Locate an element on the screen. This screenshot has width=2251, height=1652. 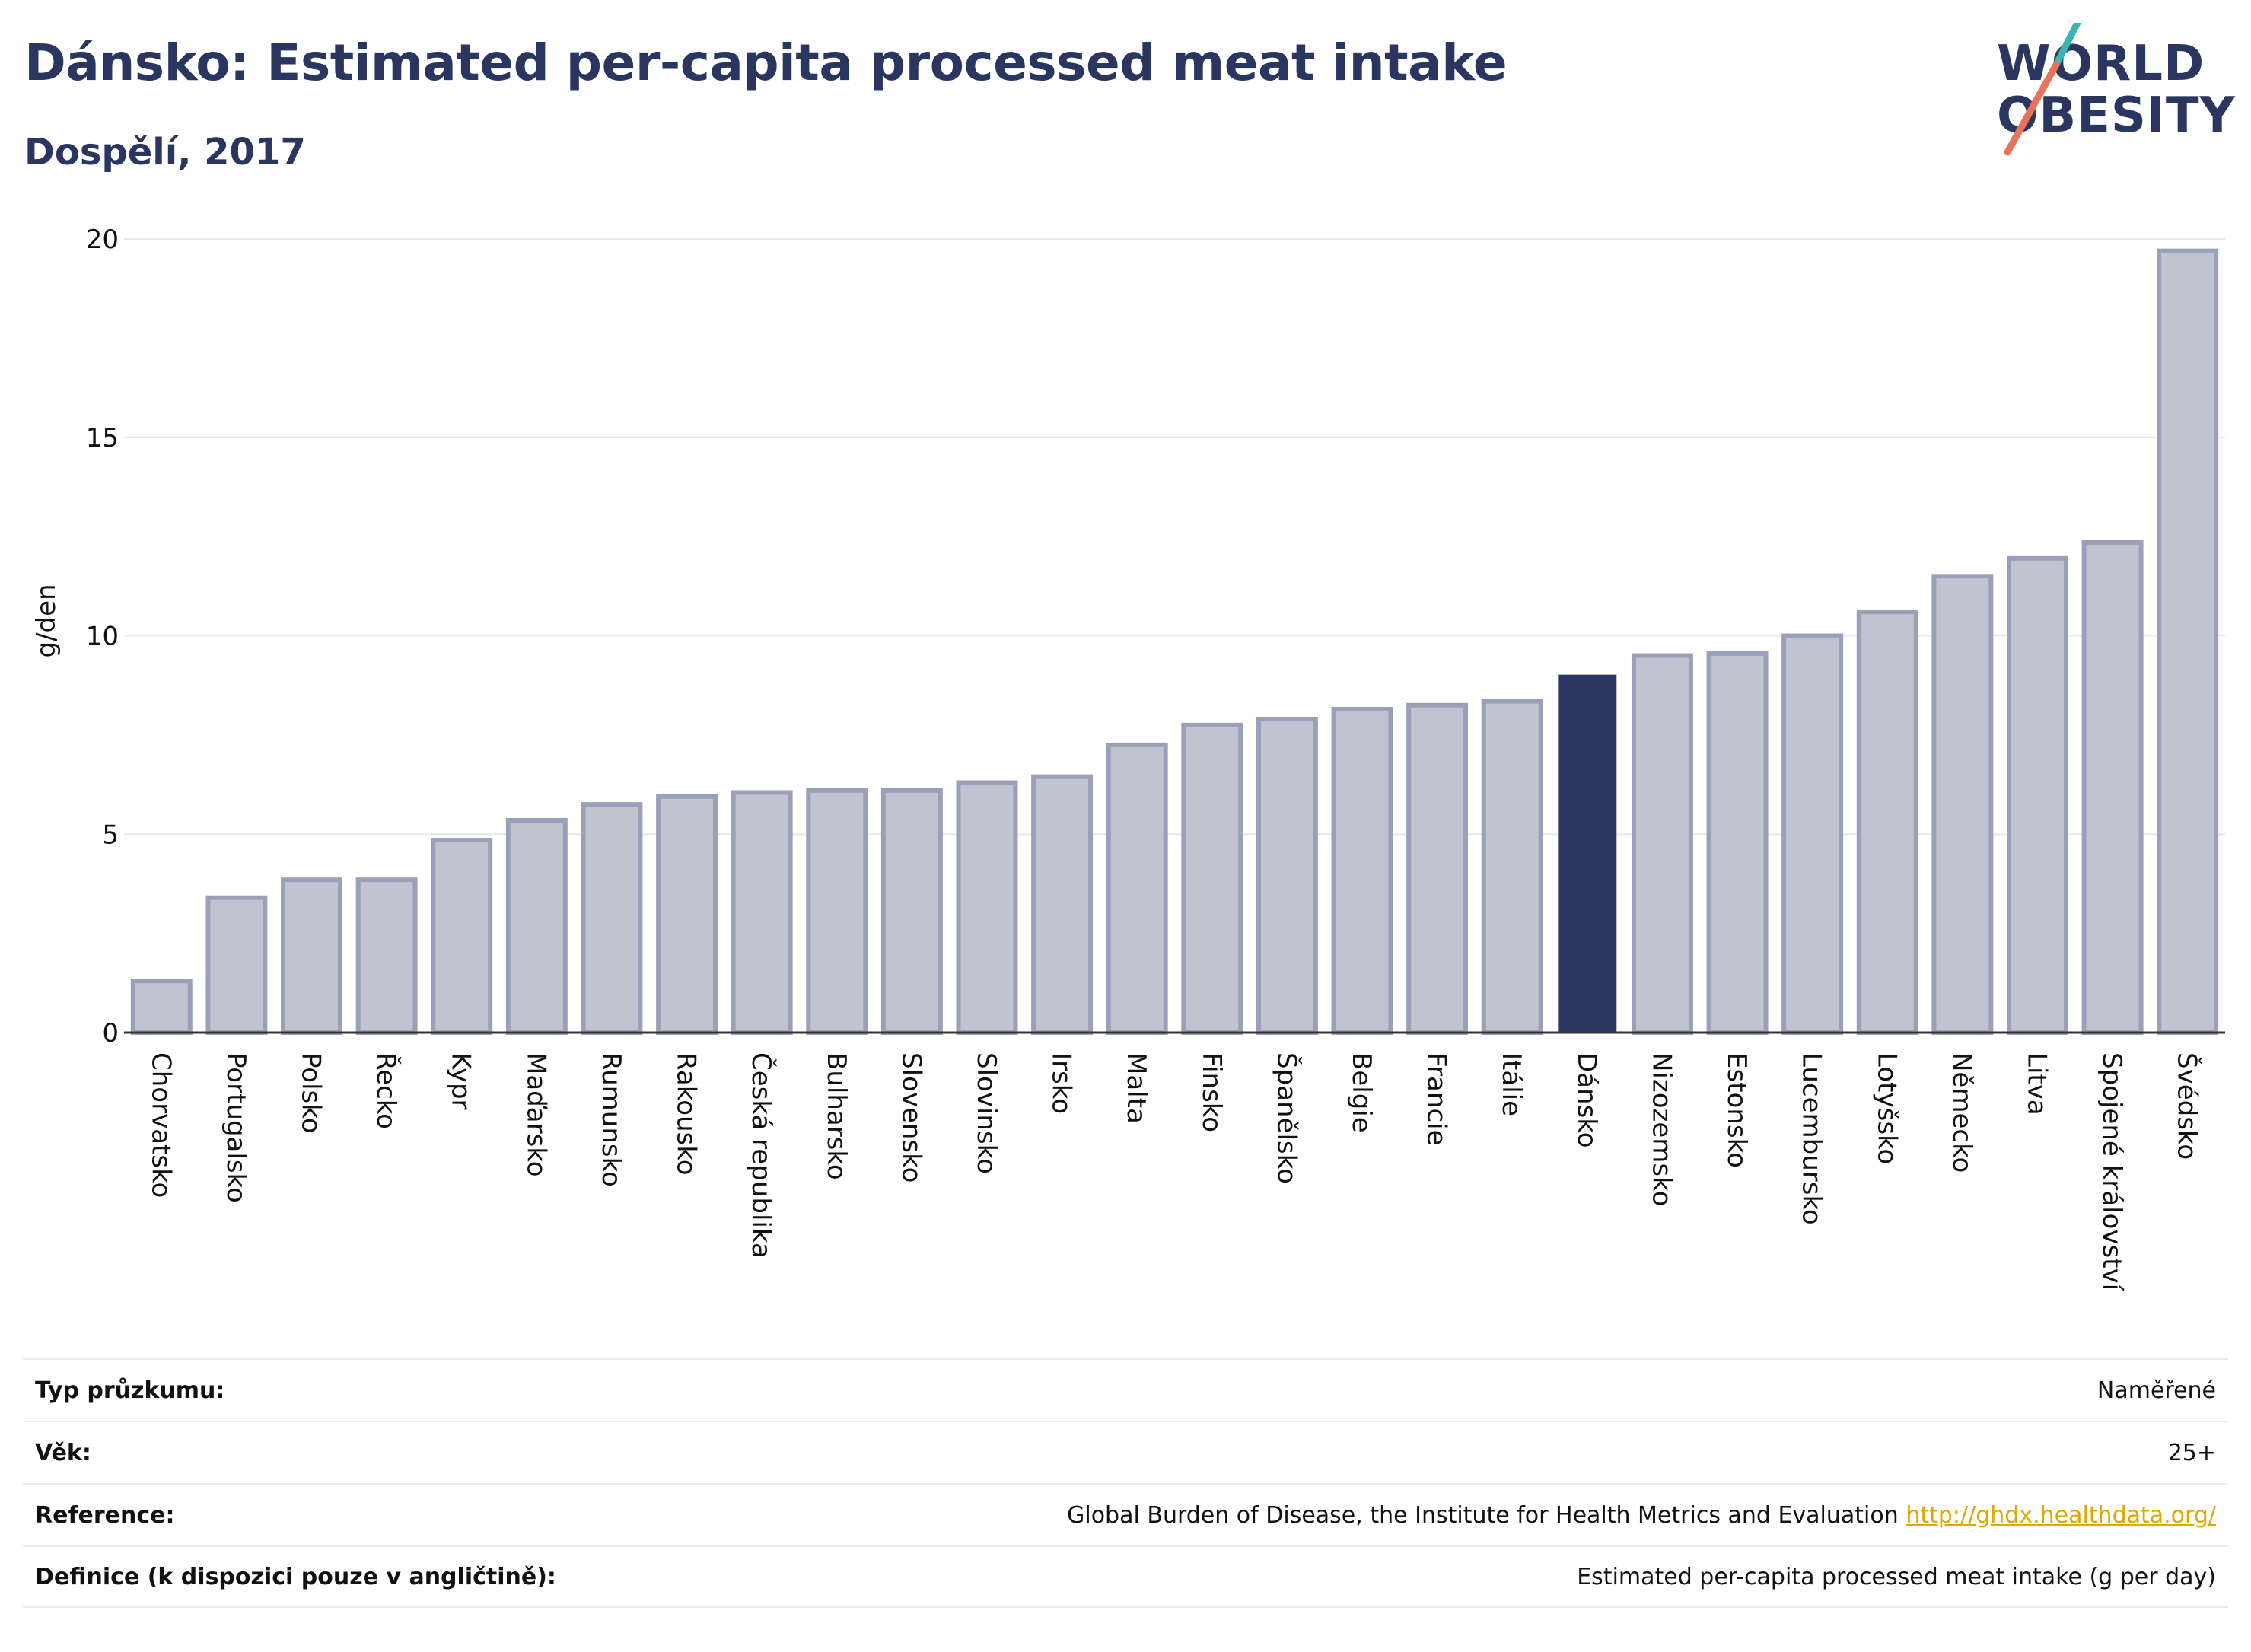
bar-litva is located at coordinates (2037, 795).